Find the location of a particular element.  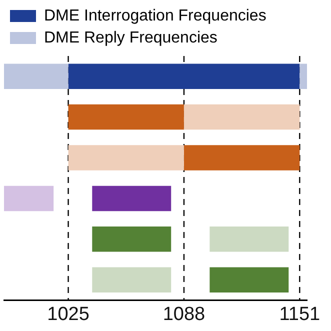

legend-label: DME Interrogation Frequencies is located at coordinates (155, 15).